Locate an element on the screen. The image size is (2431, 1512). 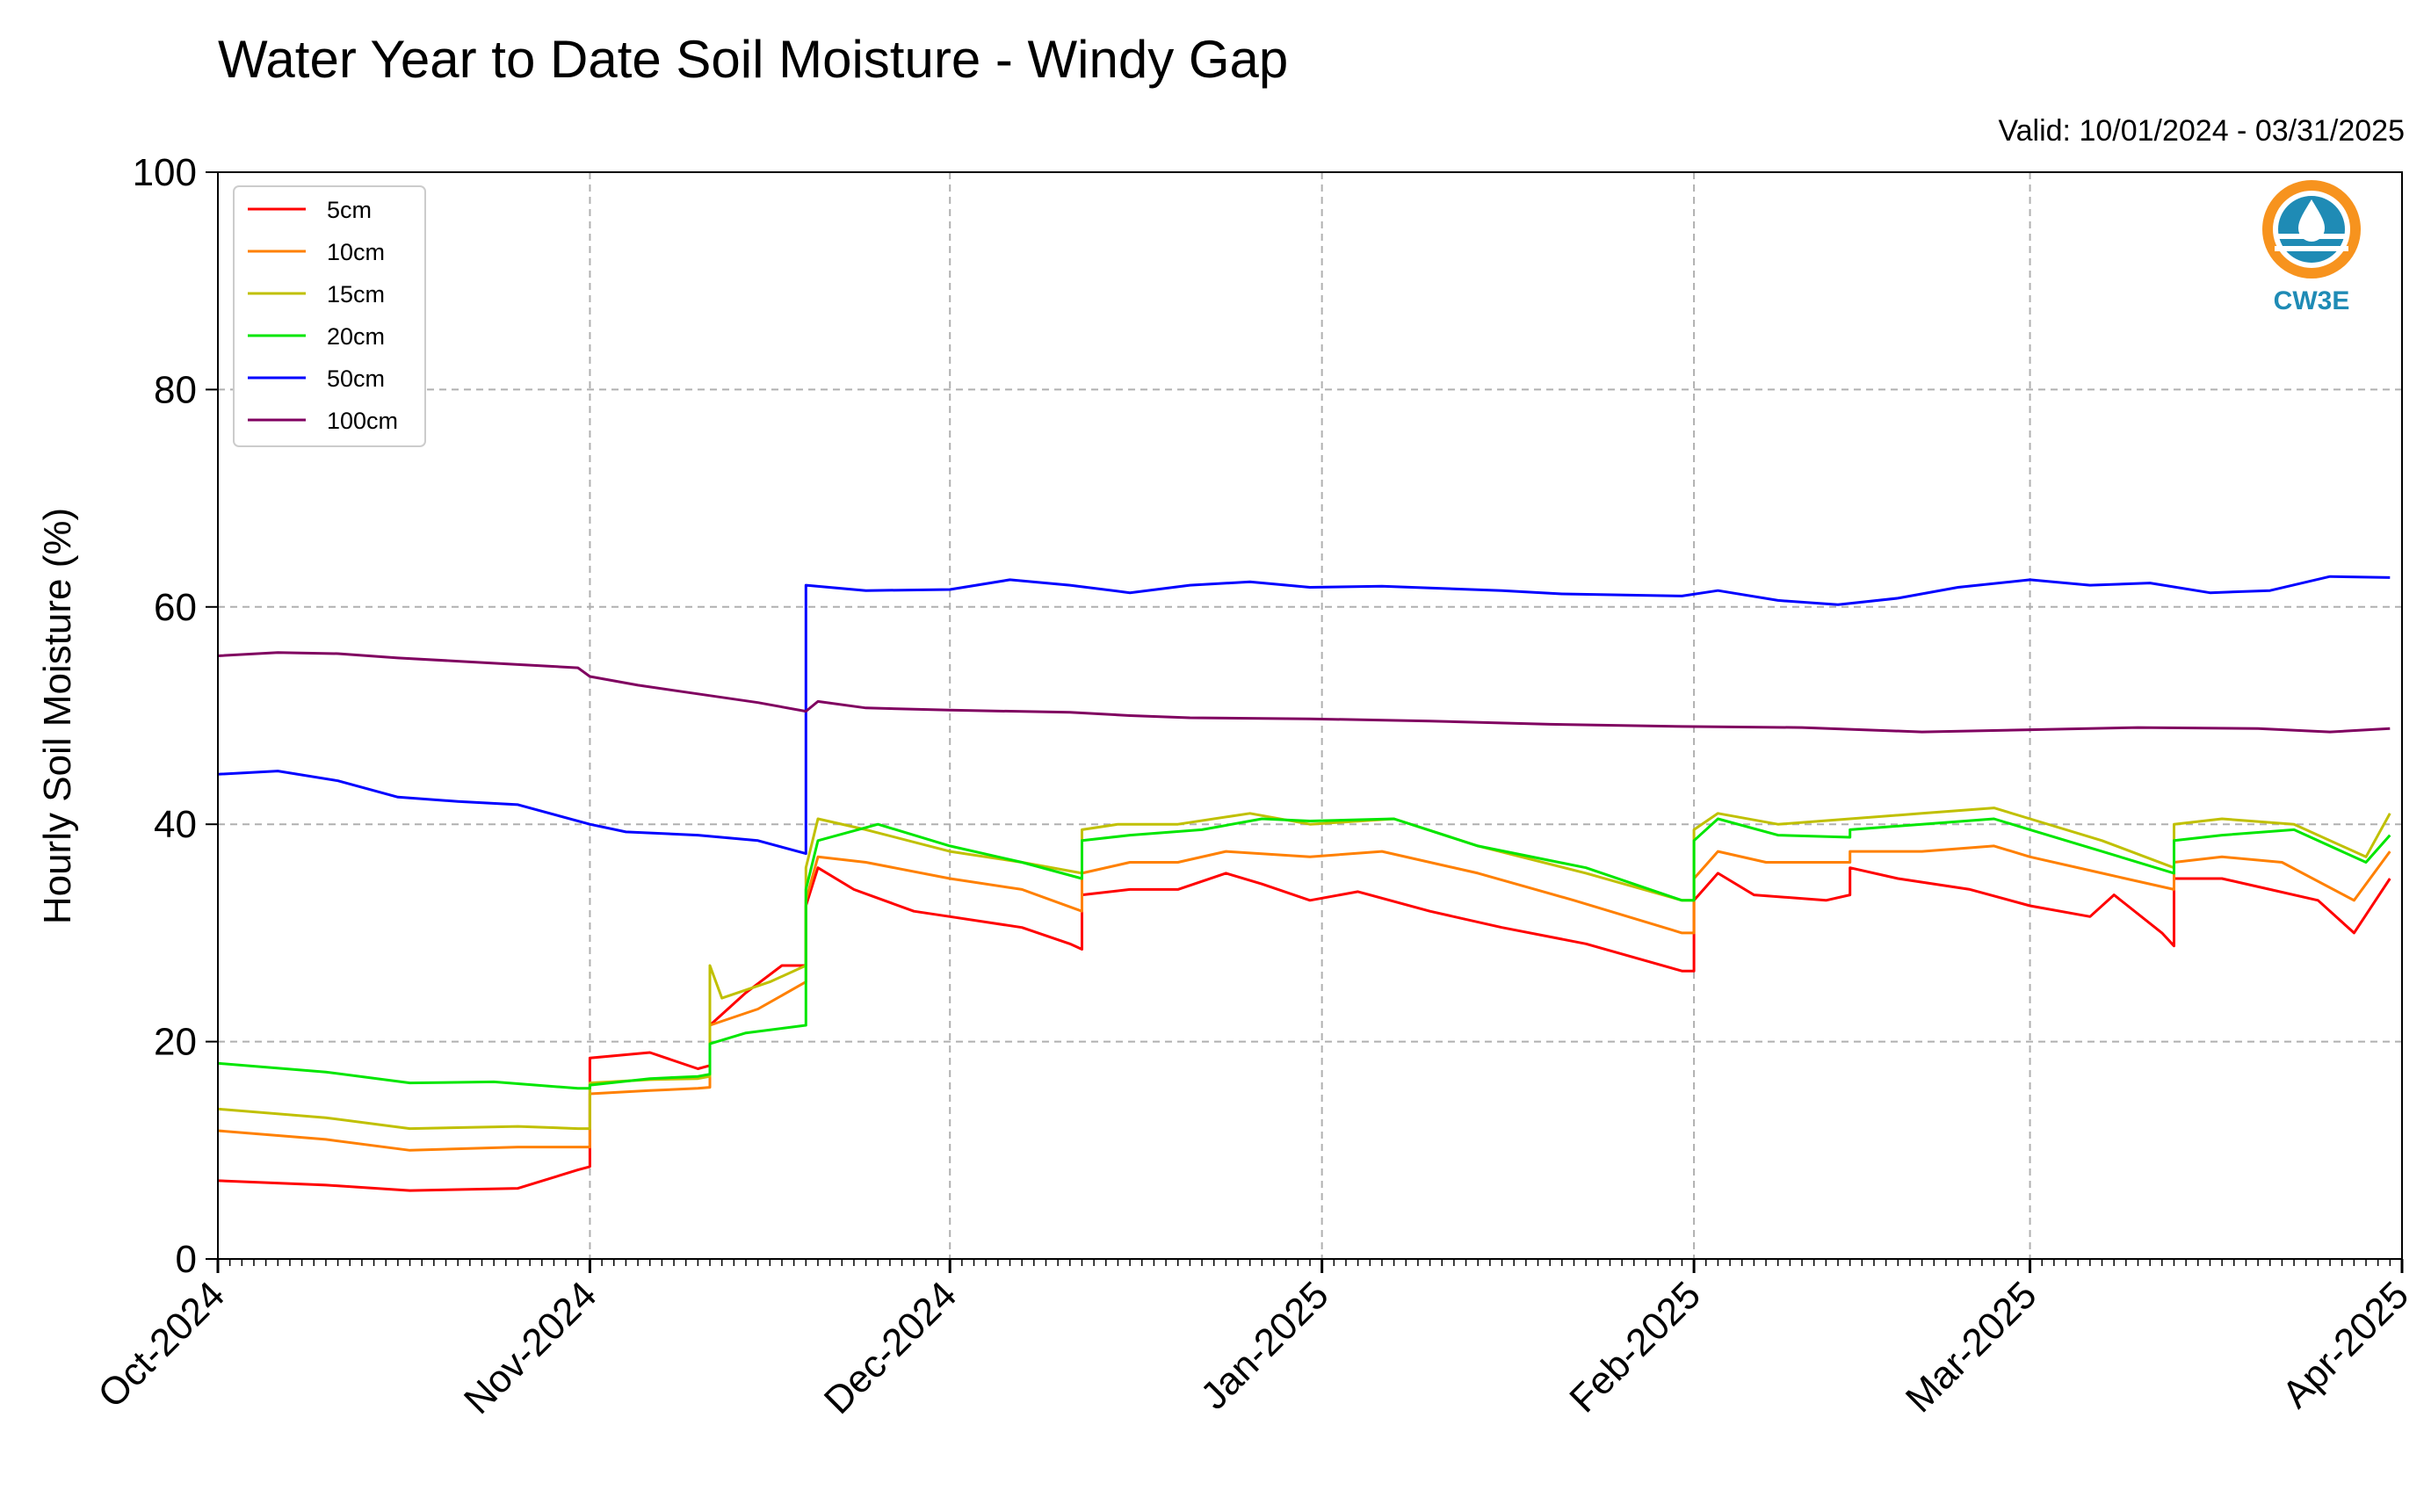
x-tick-label: Mar-2025 is located at coordinates (1971, 1347).